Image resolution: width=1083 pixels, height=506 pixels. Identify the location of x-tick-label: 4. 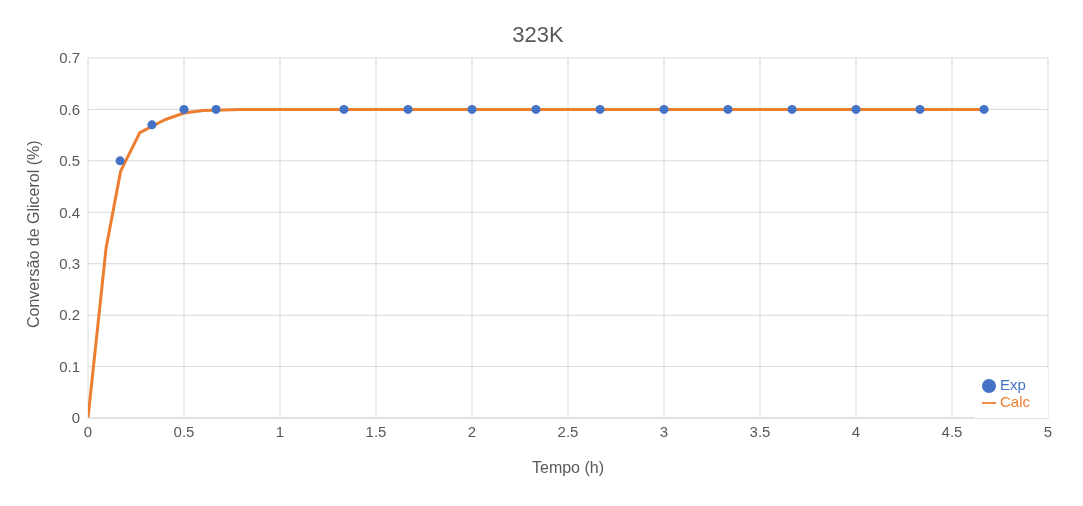
(856, 431).